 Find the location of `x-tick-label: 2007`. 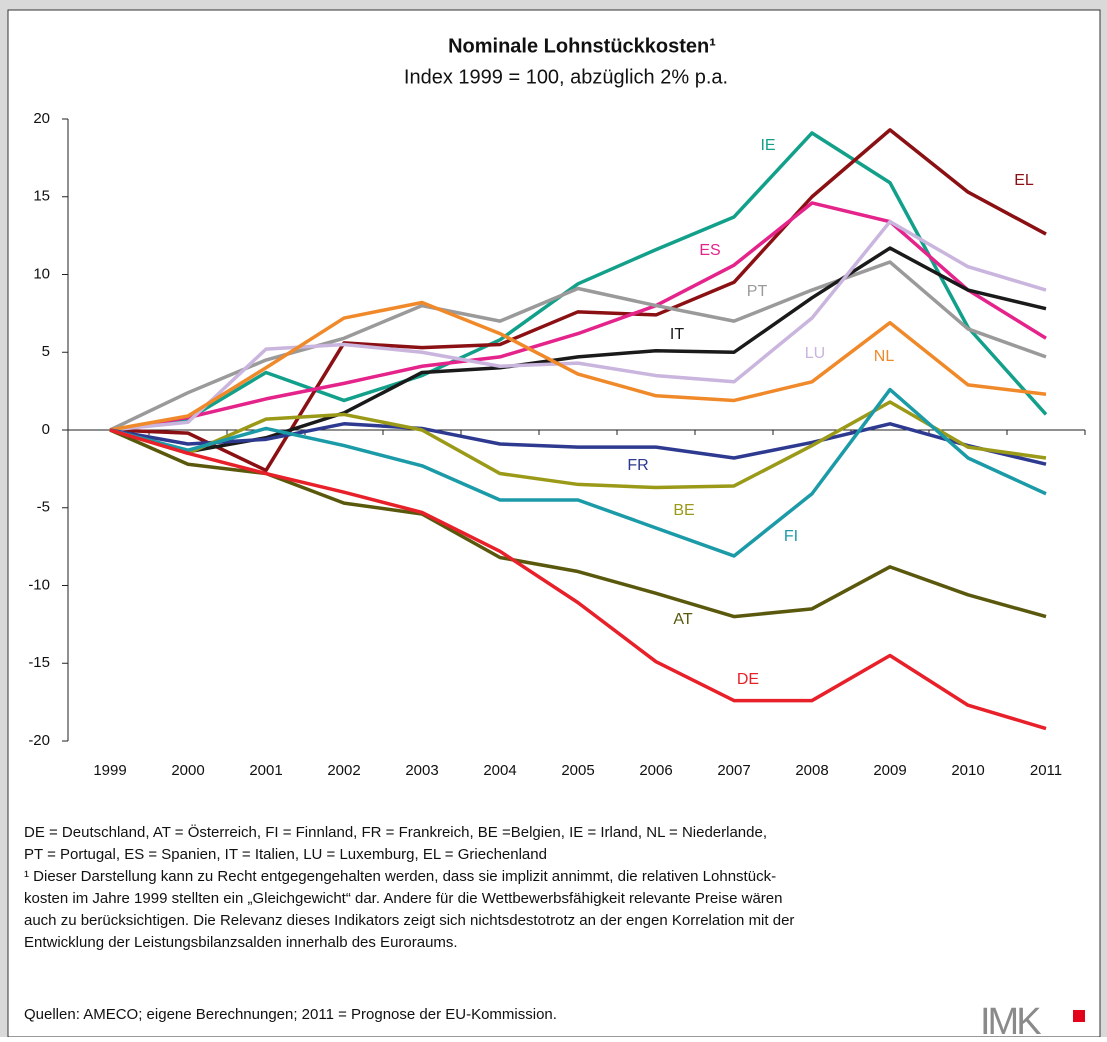

x-tick-label: 2007 is located at coordinates (733, 770).